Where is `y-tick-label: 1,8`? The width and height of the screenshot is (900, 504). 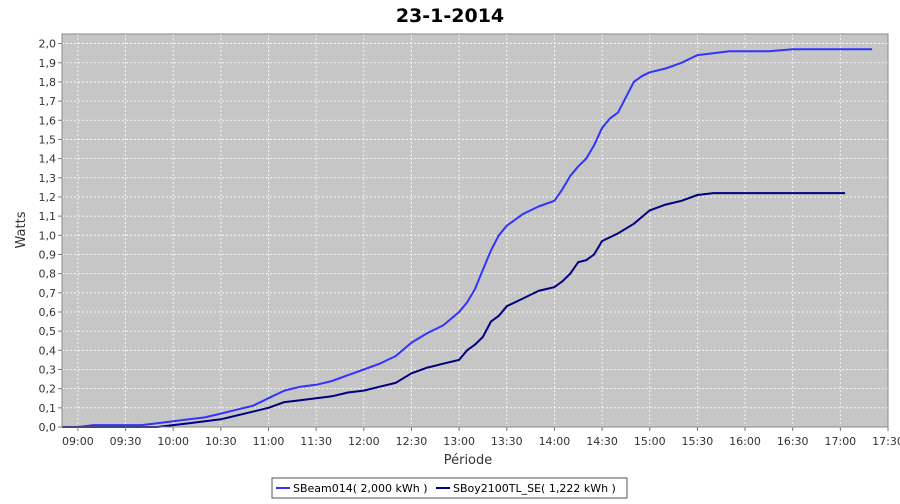 y-tick-label: 1,8 is located at coordinates (48, 82).